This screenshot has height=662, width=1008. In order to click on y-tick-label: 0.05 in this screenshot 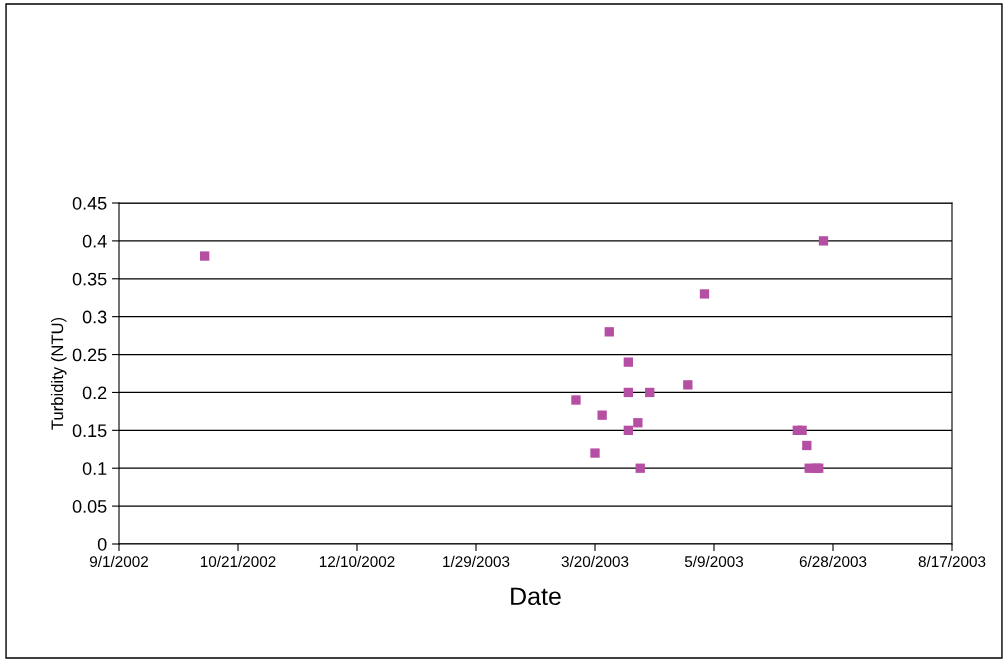, I will do `click(89, 506)`.